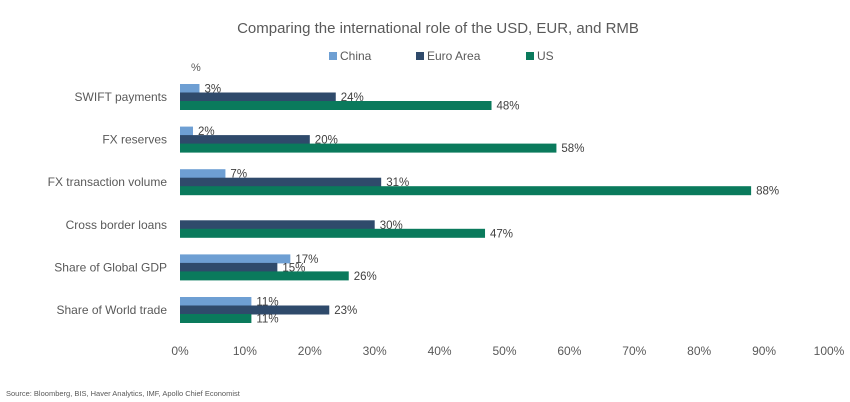 The height and width of the screenshot is (402, 850). Describe the element at coordinates (572, 149) in the screenshot. I see `value-label-us-fx-reserves: 58%` at that location.